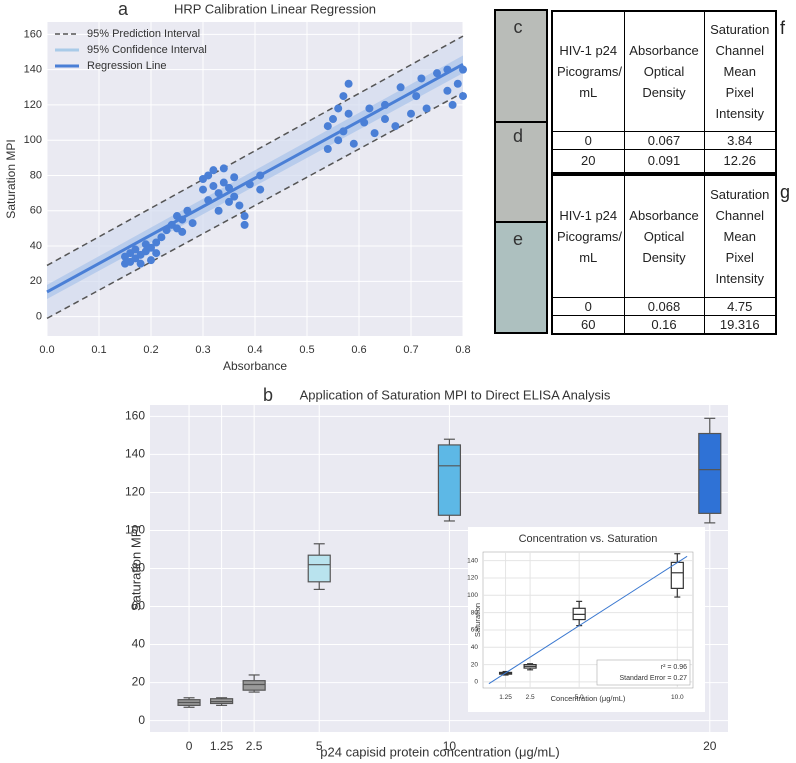  I want to click on table-cell: 0.091, so click(664, 161).